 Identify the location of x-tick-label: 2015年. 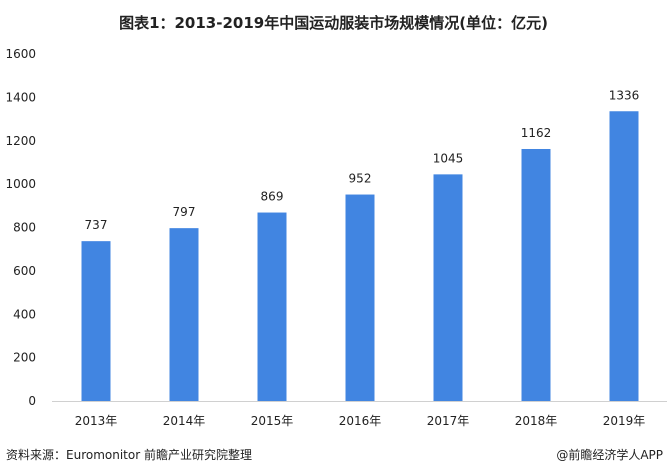
(272, 421).